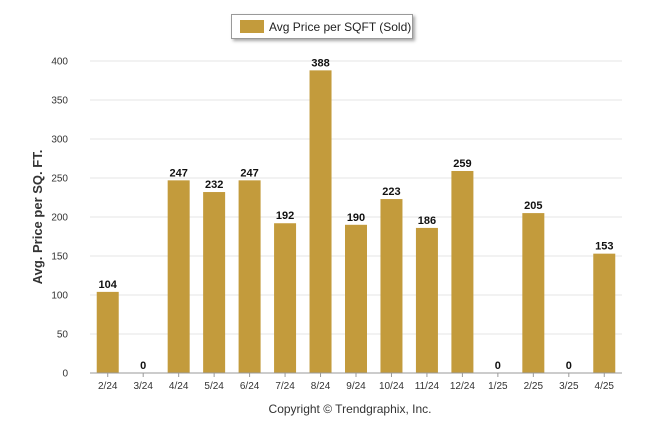 Image resolution: width=646 pixels, height=434 pixels. I want to click on y-axis-ticks: 0 50 100 150 200 250 300 350 400, so click(59, 218).